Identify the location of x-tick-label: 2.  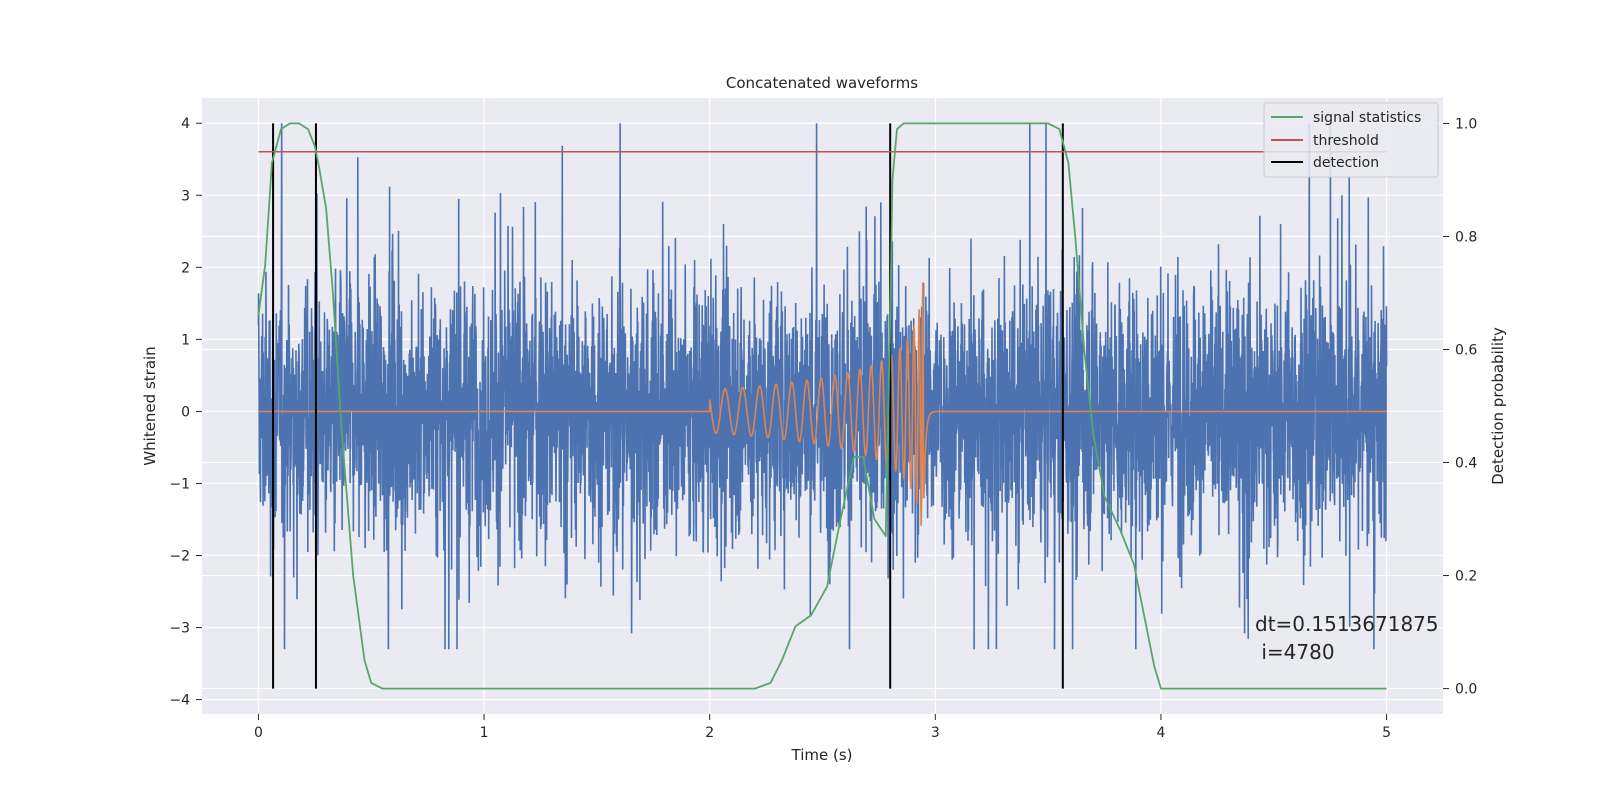
(709, 733).